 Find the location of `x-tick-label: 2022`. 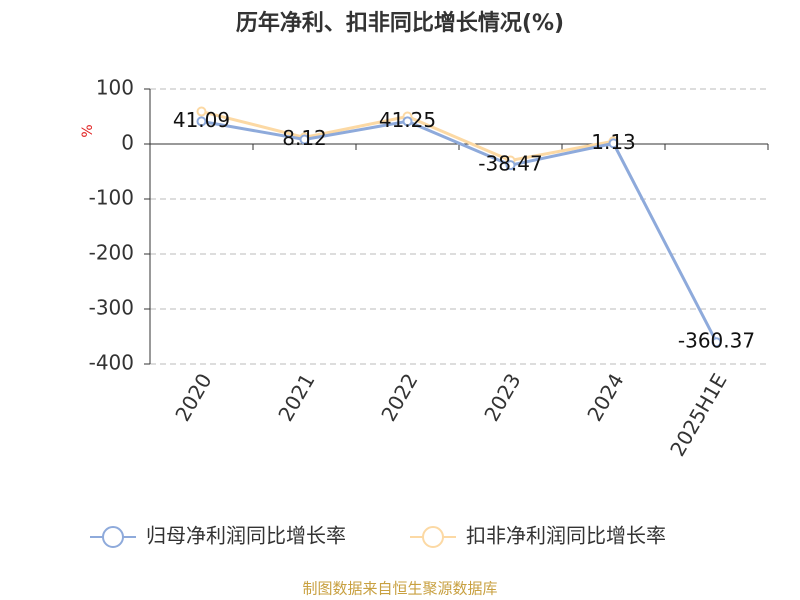

x-tick-label: 2022 is located at coordinates (399, 397).